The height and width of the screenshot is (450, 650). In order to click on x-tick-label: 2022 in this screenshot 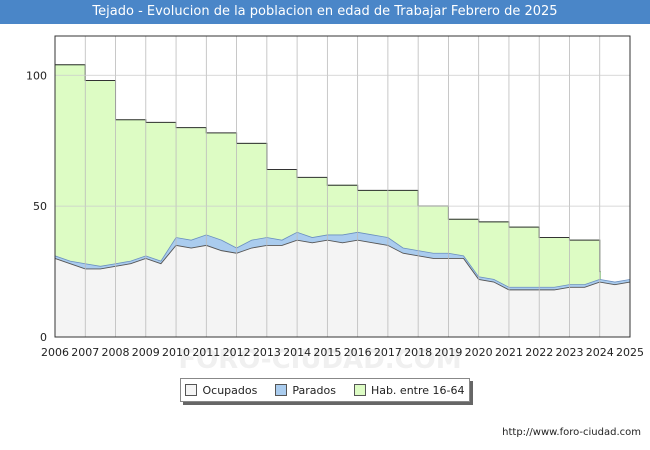, I will do `click(539, 352)`.